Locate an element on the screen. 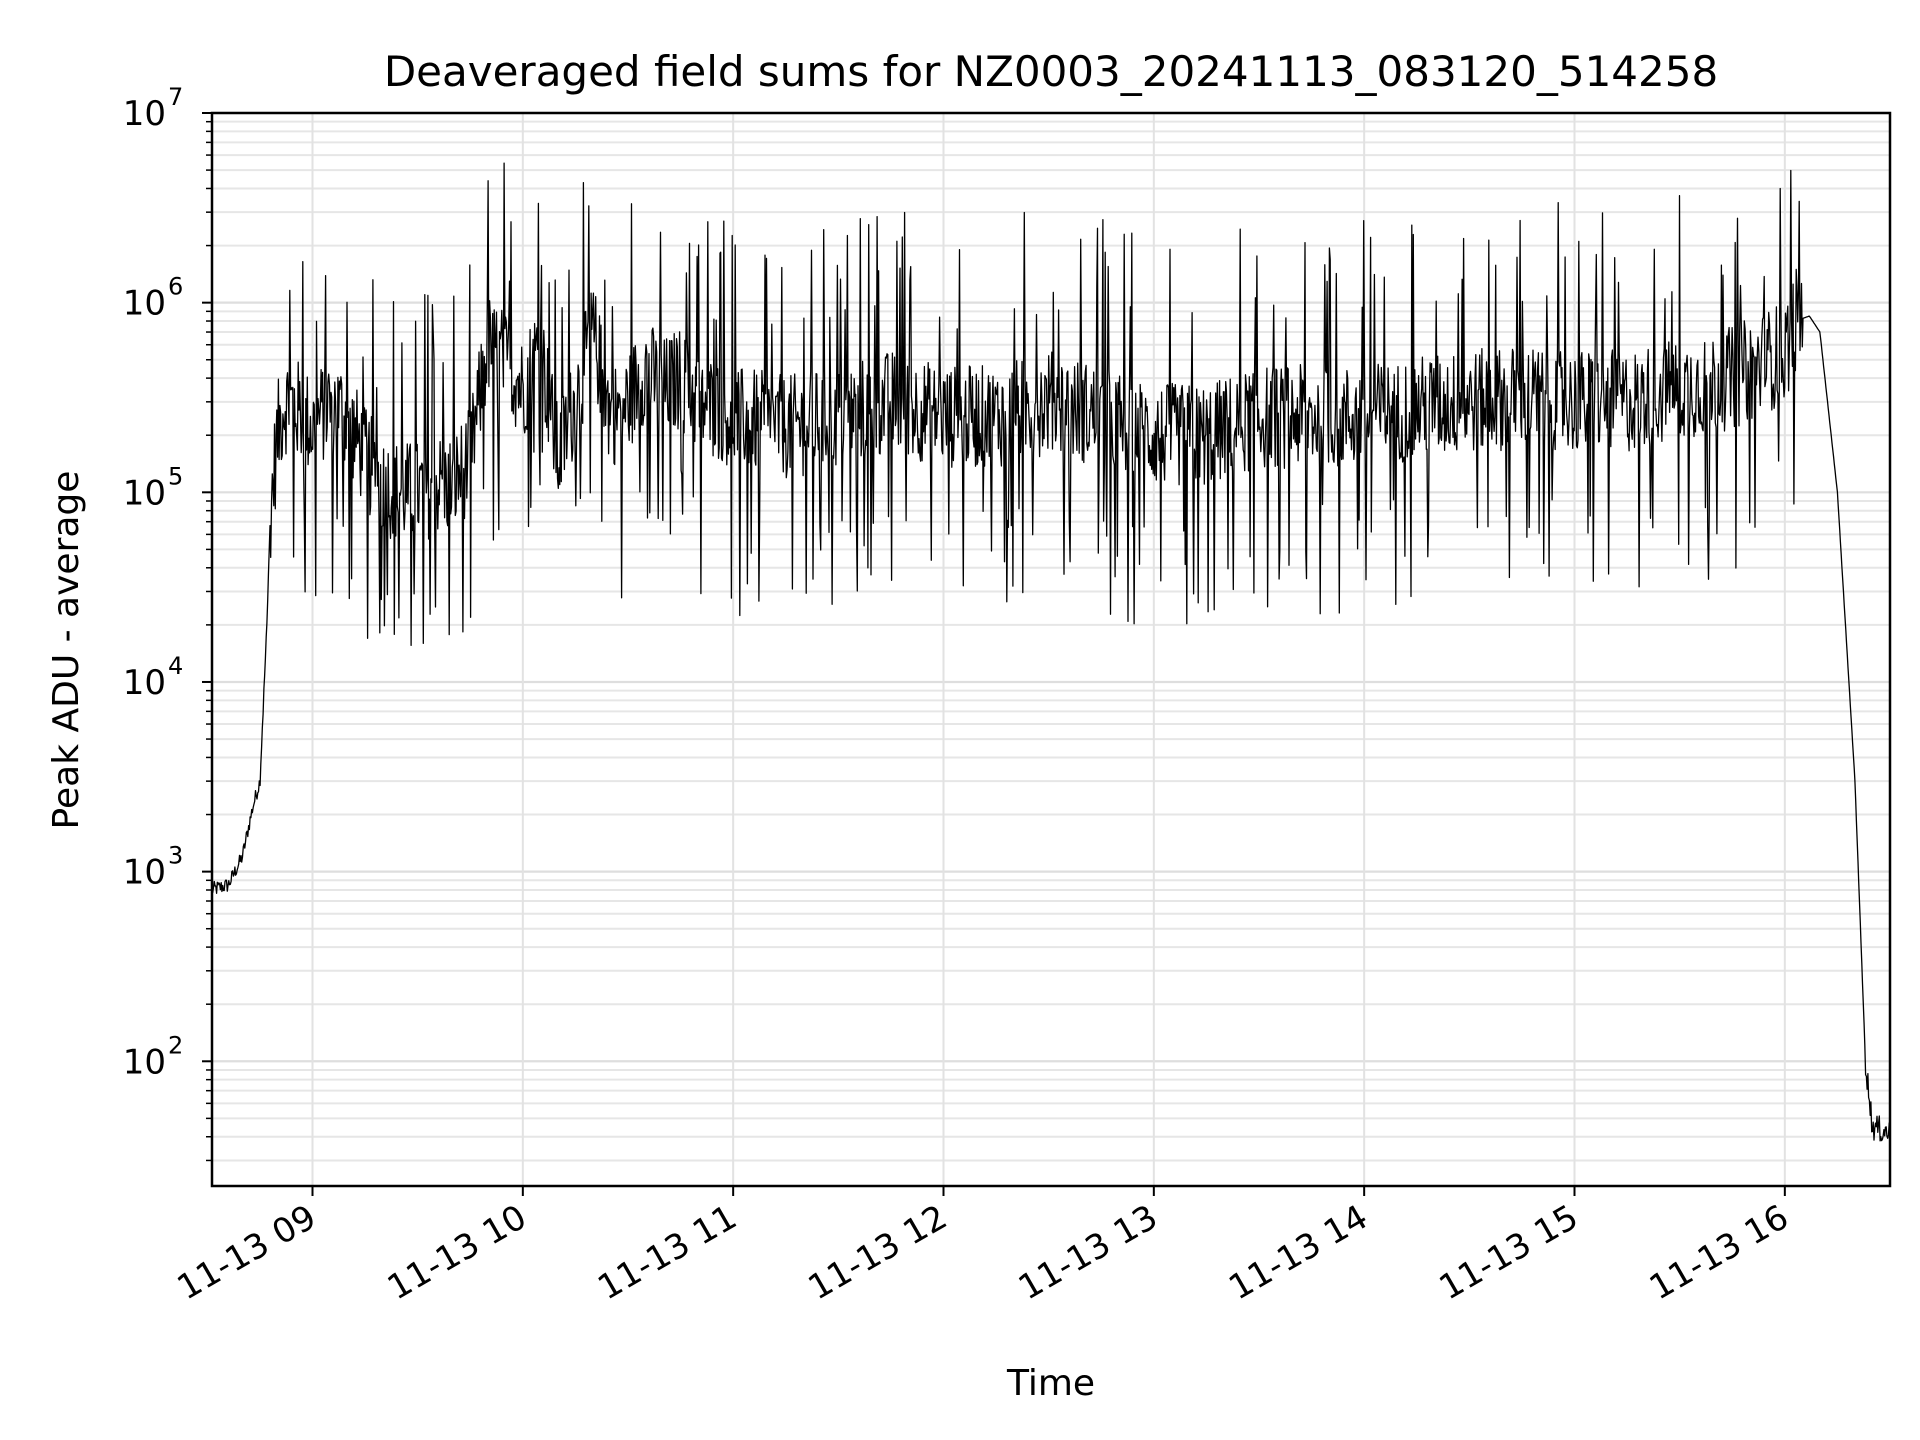 This screenshot has width=1920, height=1440. y-tick-exponent: 7 is located at coordinates (175, 97).